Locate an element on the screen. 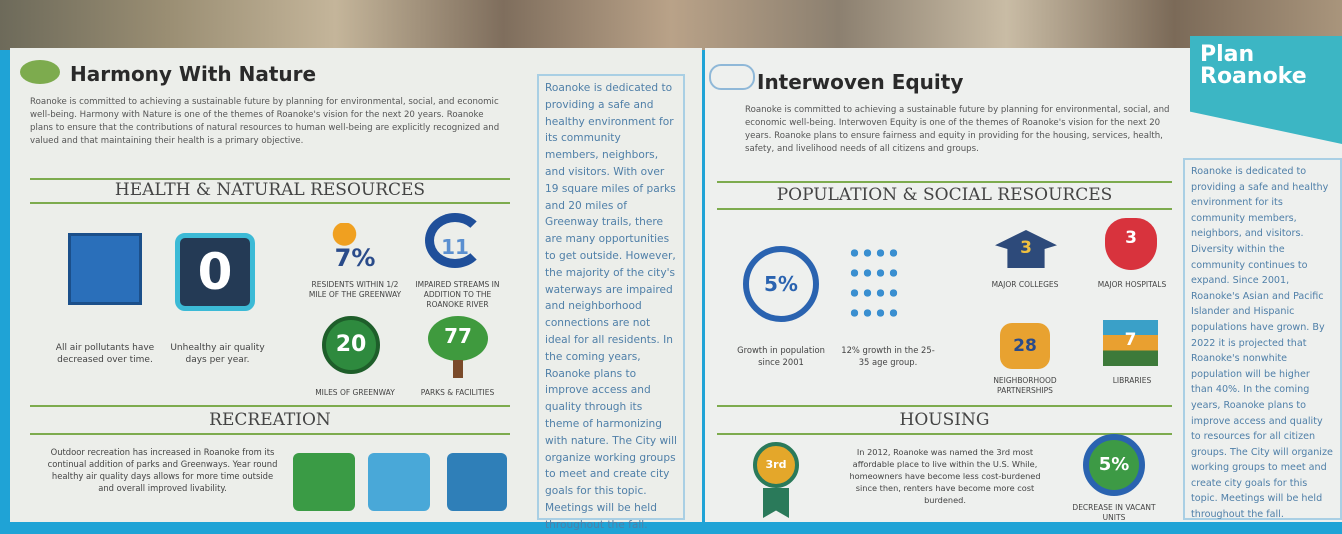 This screenshot has height=534, width=1342. stat-caption: NEIGHBORHOOD PARTNERSHIPS is located at coordinates (1025, 385).